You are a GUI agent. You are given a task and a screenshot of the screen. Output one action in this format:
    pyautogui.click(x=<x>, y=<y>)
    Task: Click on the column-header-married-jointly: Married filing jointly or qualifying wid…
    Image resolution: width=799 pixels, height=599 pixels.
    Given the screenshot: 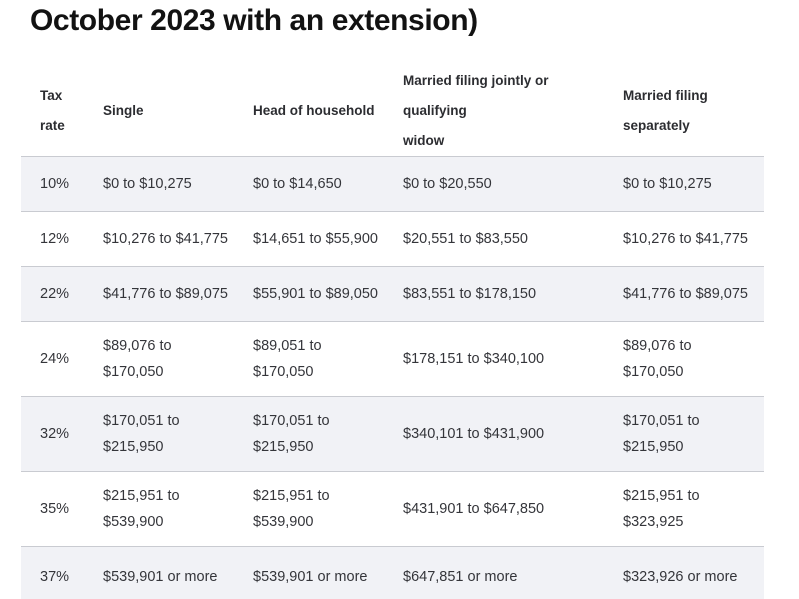 What is the action you would take?
    pyautogui.click(x=494, y=111)
    